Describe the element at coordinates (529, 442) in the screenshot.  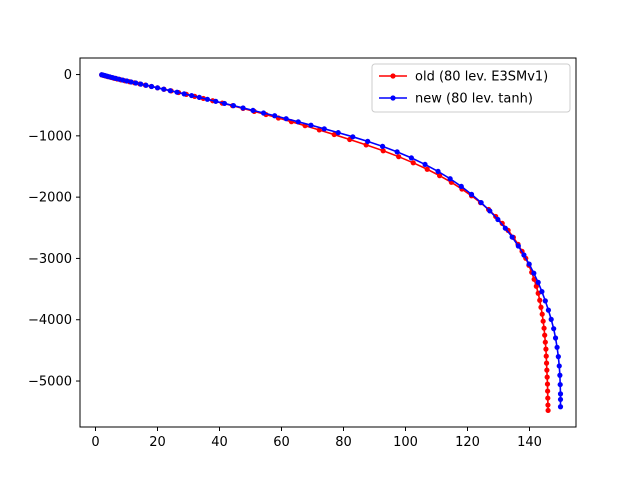
I see `x-tick-label: 140` at that location.